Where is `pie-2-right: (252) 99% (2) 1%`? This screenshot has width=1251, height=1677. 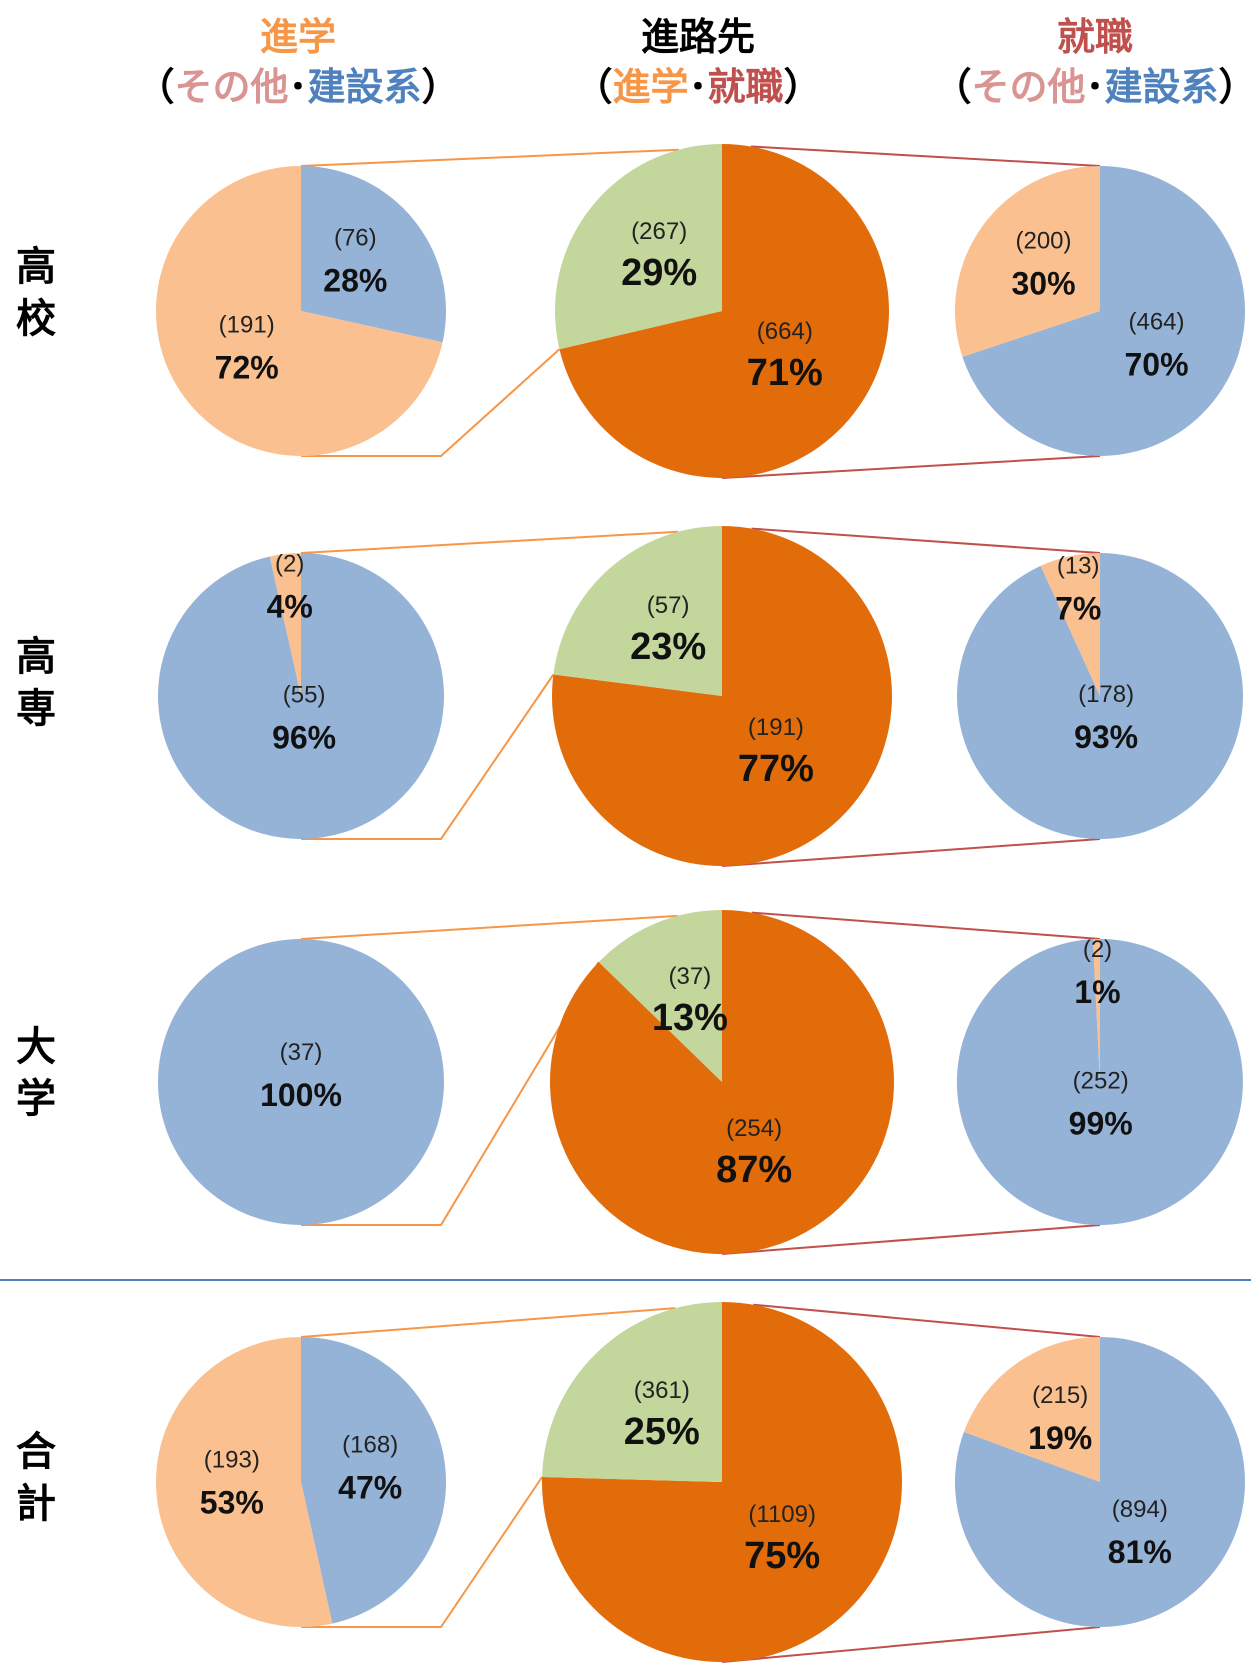
pie-2-right: (252) 99% (2) 1% is located at coordinates (1099, 1081).